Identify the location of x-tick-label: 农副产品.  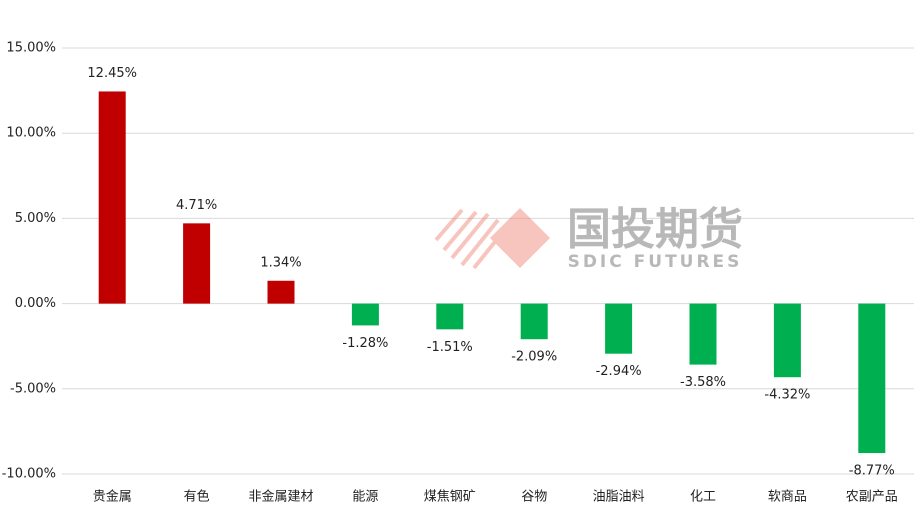
(872, 497).